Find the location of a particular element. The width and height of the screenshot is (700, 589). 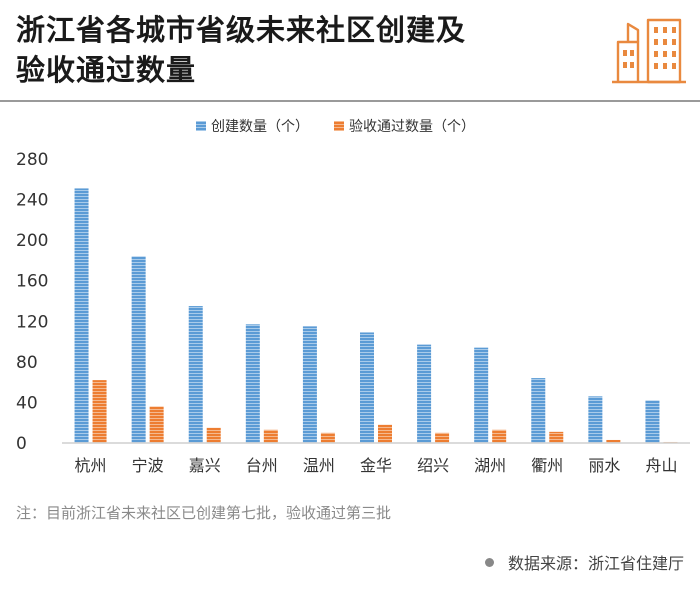

legend-label-accepted: 验收通过数量（个） is located at coordinates (412, 127).